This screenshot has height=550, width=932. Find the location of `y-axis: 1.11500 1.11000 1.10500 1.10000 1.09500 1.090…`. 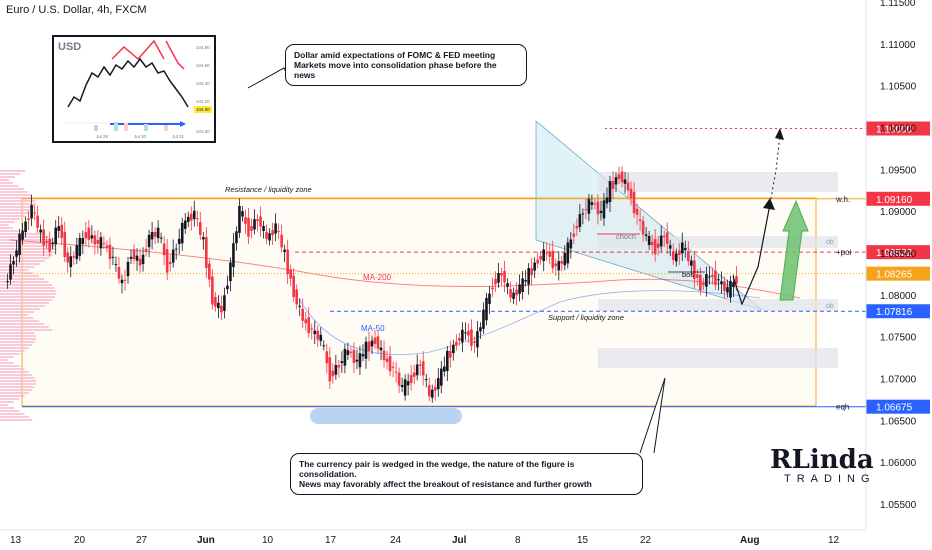

y-axis: 1.11500 1.11000 1.10500 1.10000 1.09500 1.090… is located at coordinates (898, 255).